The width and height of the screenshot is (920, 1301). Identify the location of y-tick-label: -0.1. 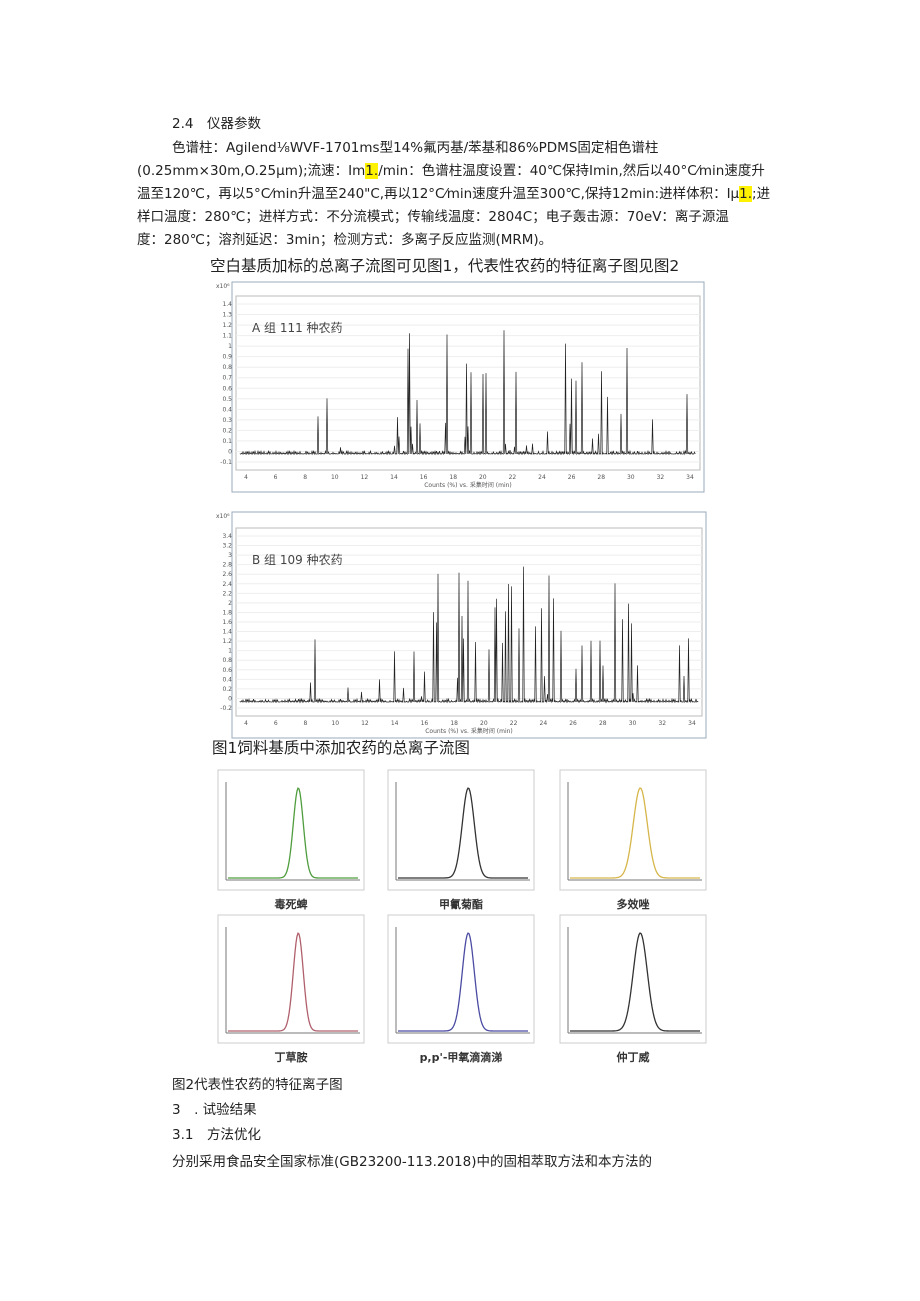
(226, 462).